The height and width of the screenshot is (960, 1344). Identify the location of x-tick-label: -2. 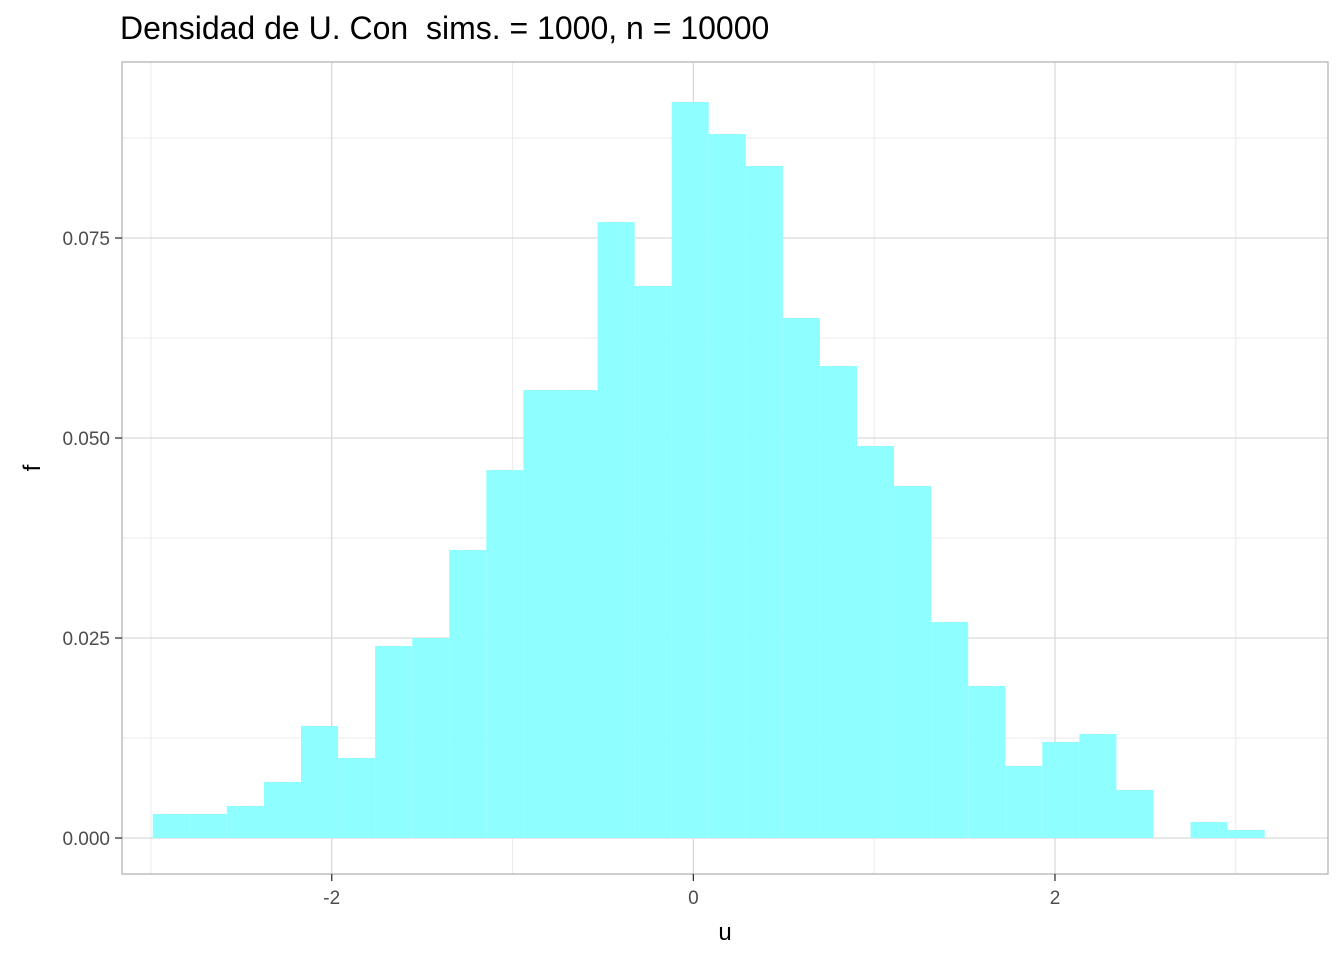
(331, 898).